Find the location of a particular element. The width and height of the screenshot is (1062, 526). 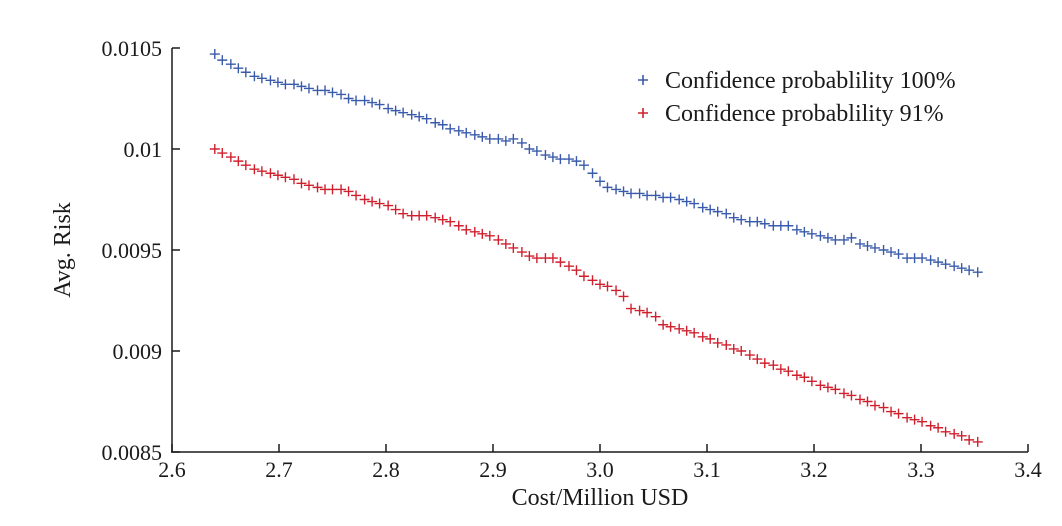

x-axis-label: Cost/Million USD is located at coordinates (600, 498).